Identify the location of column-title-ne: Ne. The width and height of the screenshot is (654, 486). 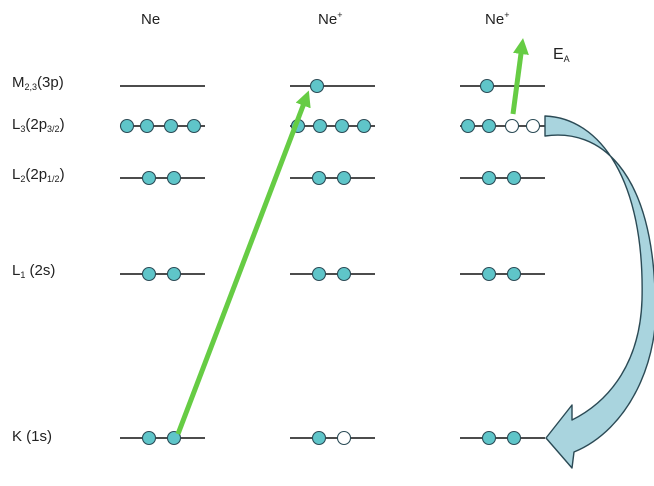
(151, 19).